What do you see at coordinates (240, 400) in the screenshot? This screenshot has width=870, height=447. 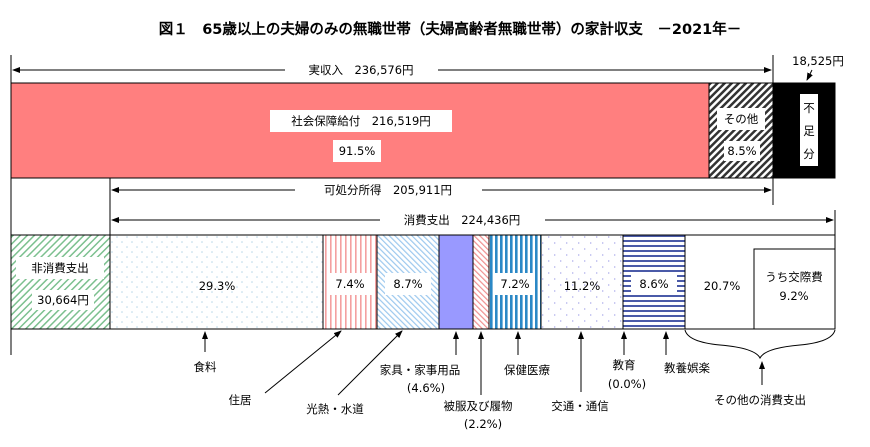 I see `housing-label: 住居` at bounding box center [240, 400].